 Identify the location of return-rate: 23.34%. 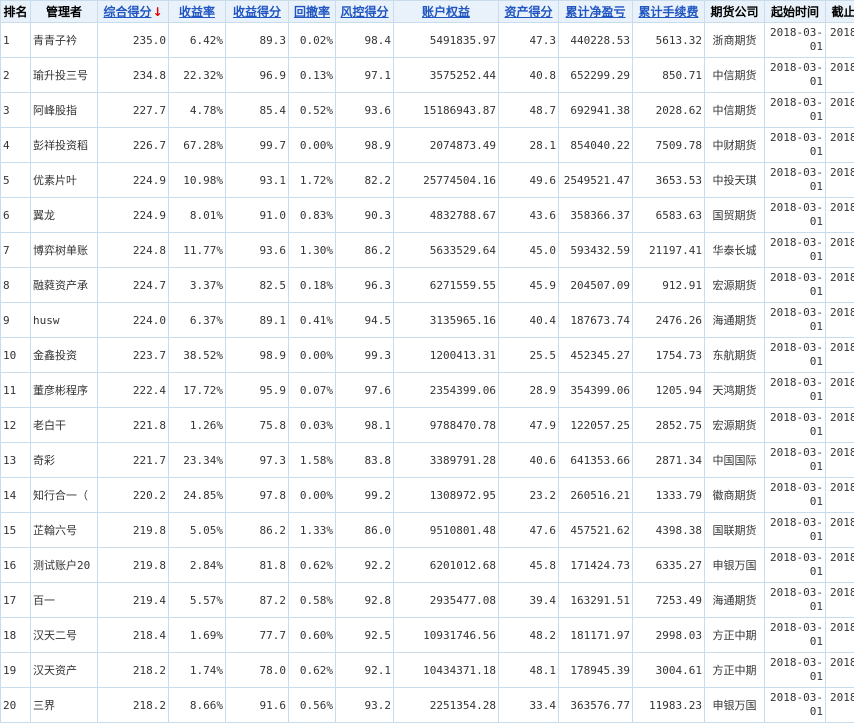
(197, 460).